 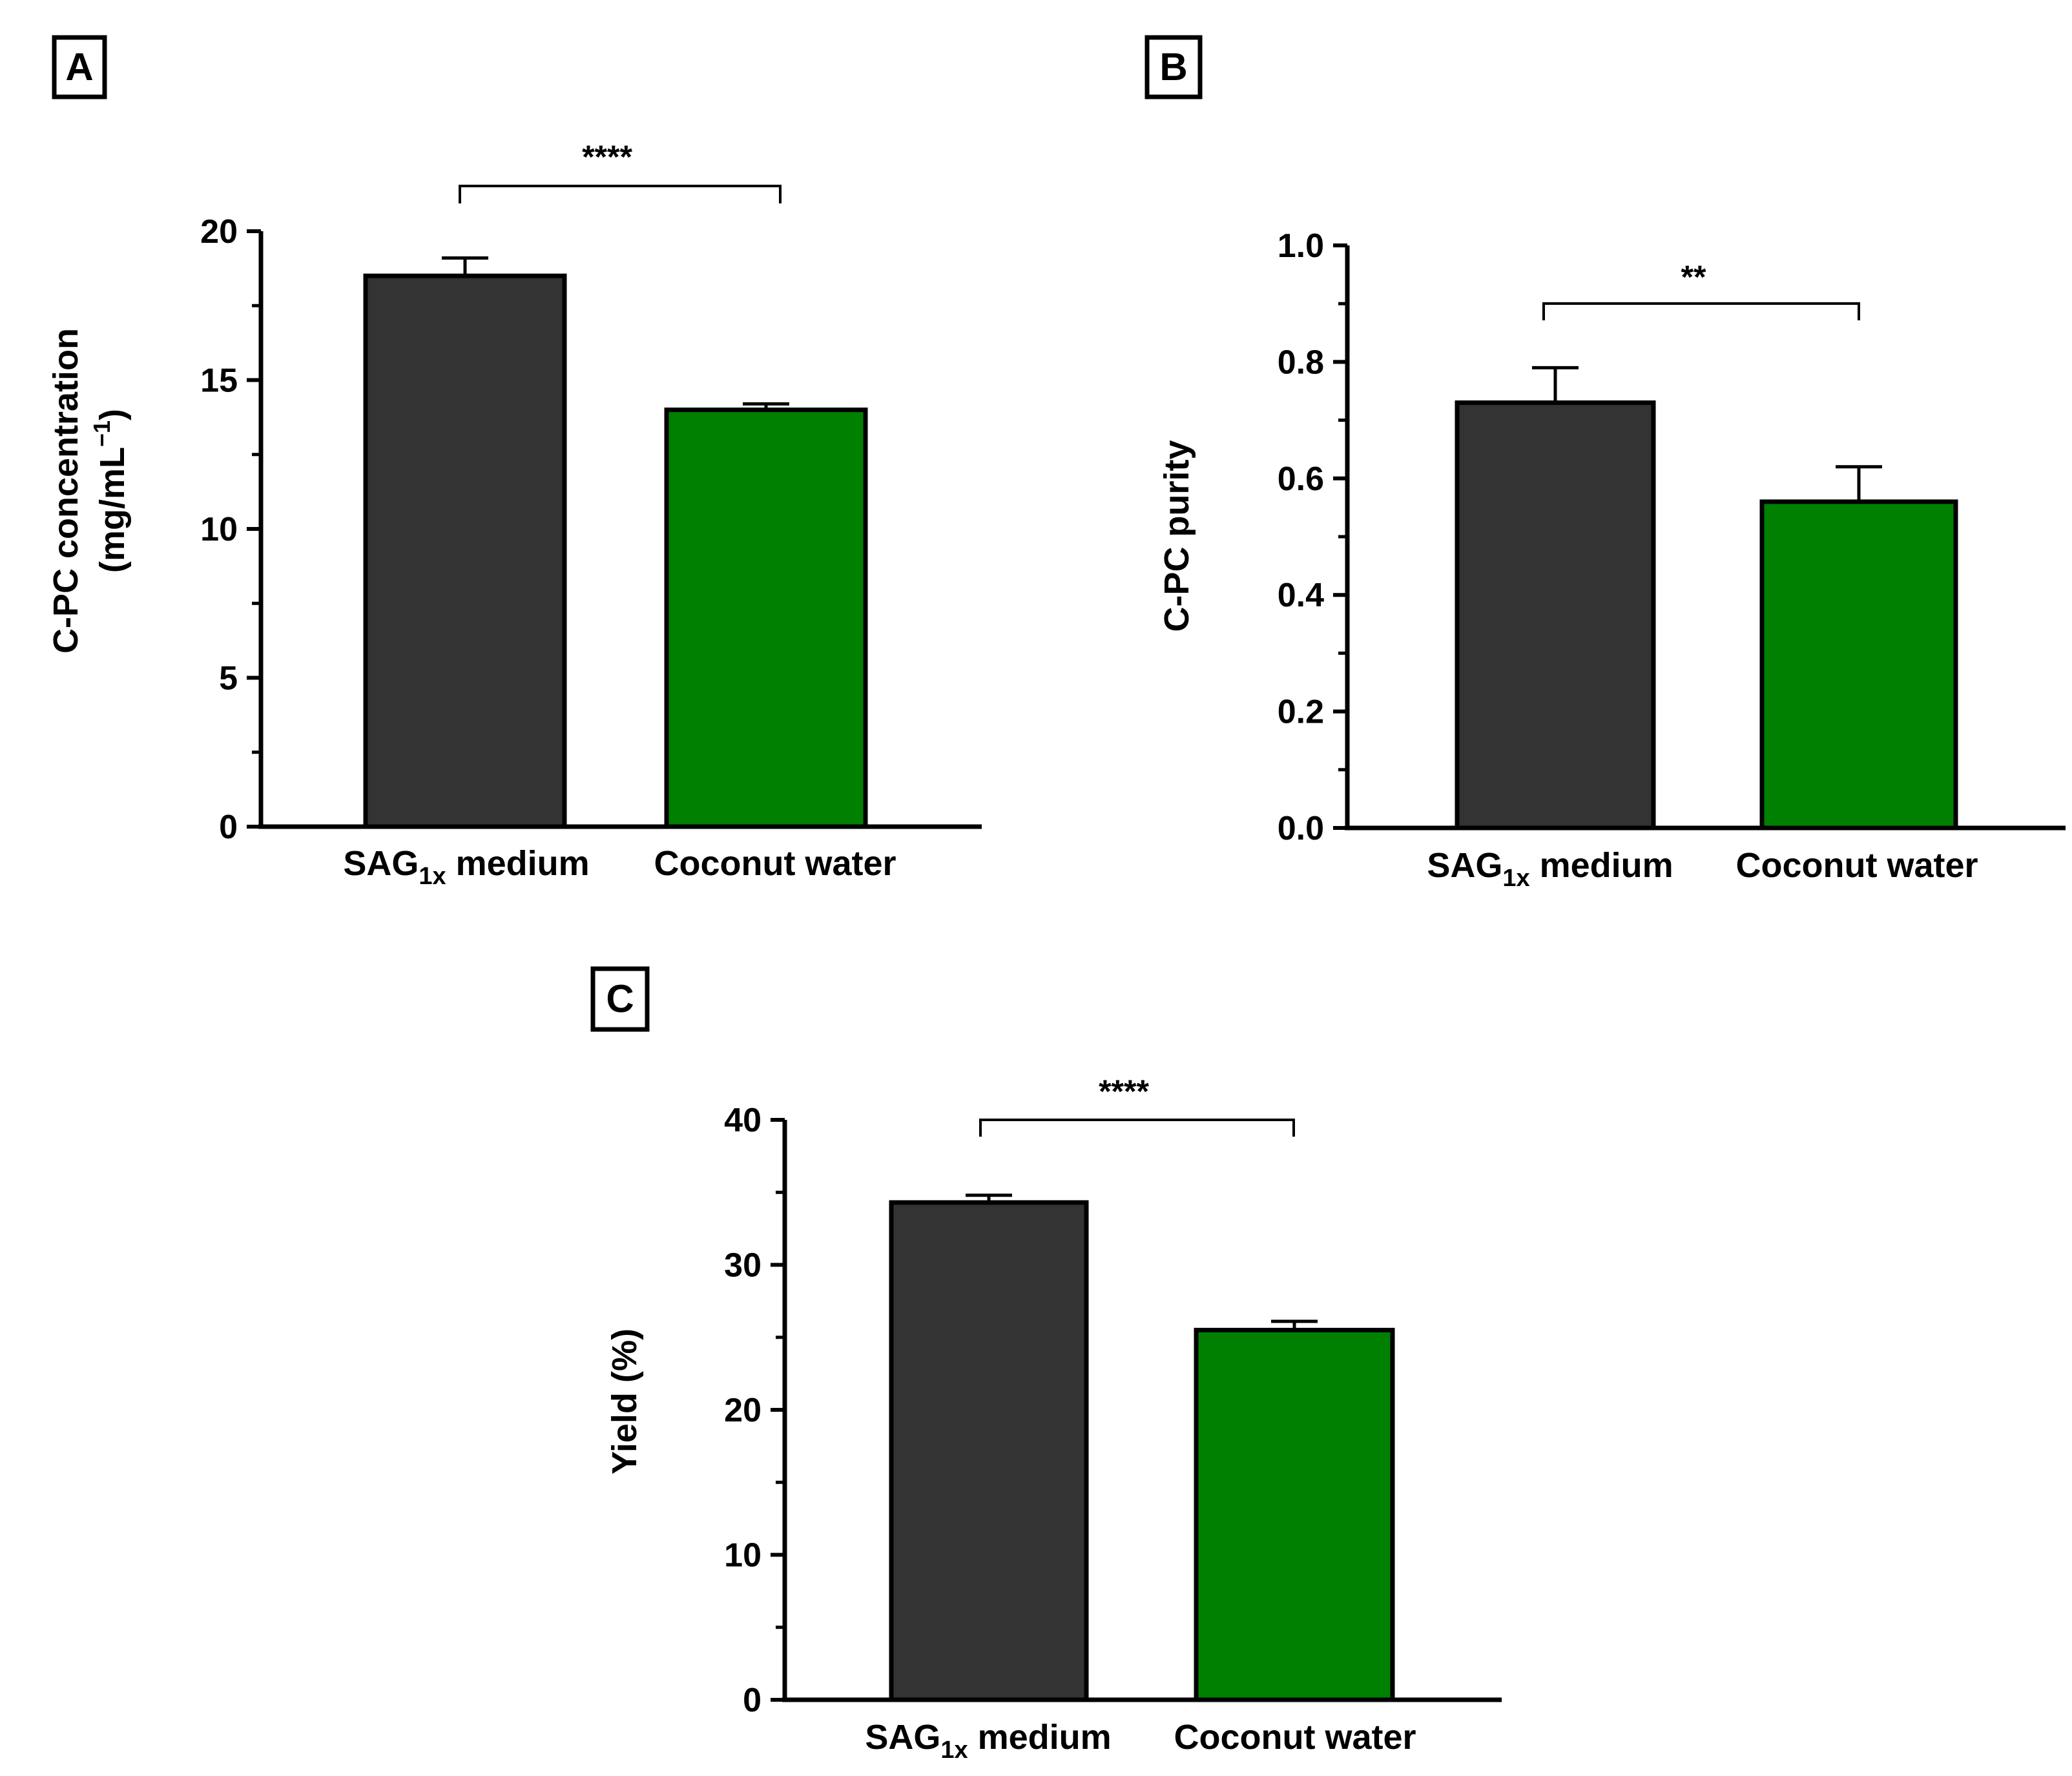 I want to click on y-tick-label: 0.0, so click(x=1301, y=828).